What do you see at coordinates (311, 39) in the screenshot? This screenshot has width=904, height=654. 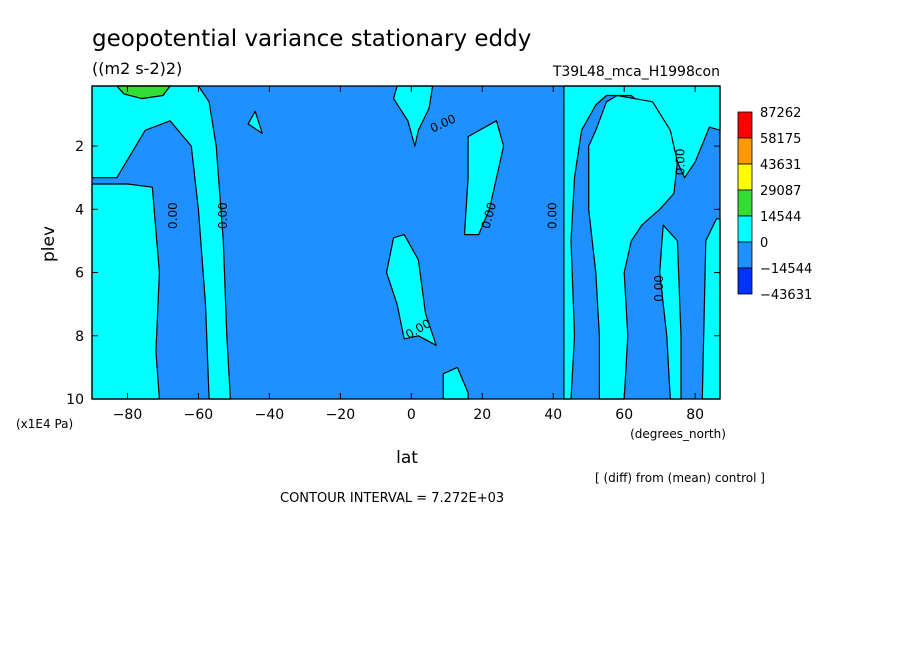 I see `chart-title: geopotential variance stationary eddy` at bounding box center [311, 39].